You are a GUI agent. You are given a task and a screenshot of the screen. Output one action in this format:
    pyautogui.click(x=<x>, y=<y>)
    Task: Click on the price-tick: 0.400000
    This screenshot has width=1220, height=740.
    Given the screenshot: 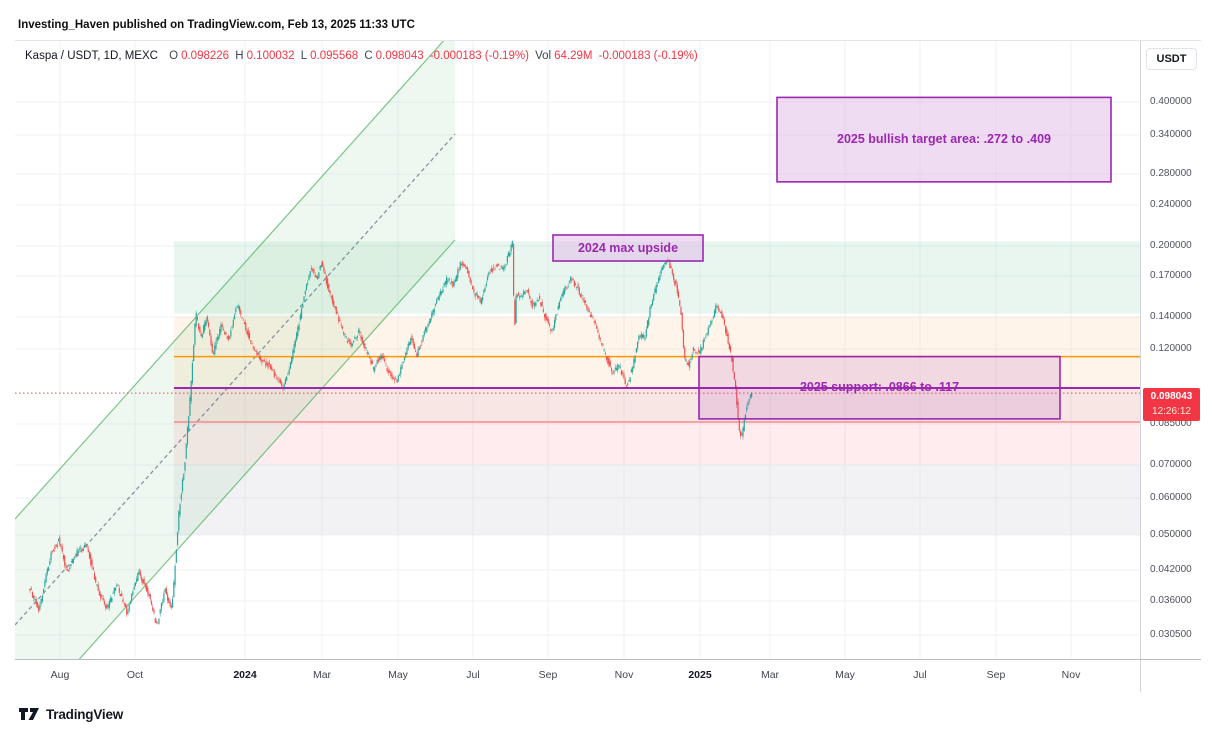 What is the action you would take?
    pyautogui.click(x=1171, y=101)
    